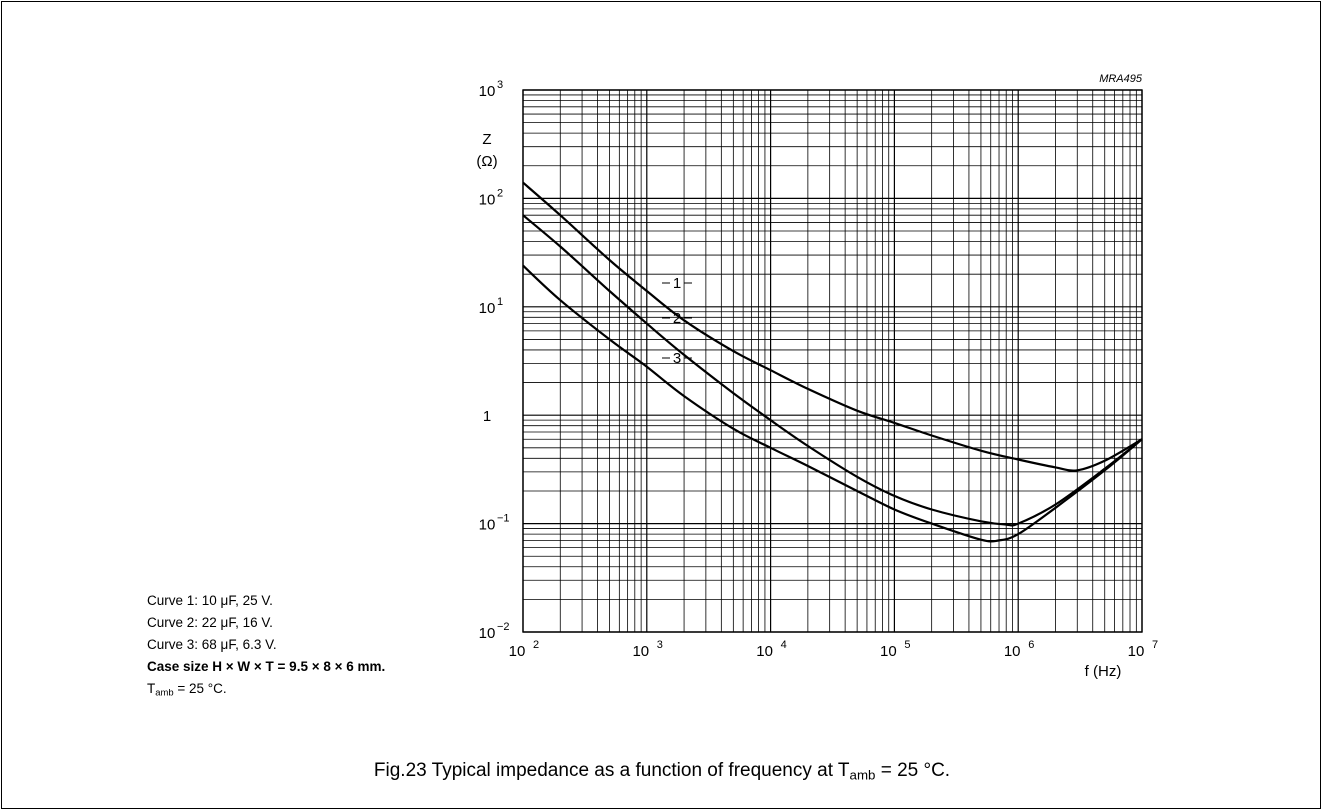 The width and height of the screenshot is (1324, 812). Describe the element at coordinates (486, 139) in the screenshot. I see `y-axis-label: Z` at that location.